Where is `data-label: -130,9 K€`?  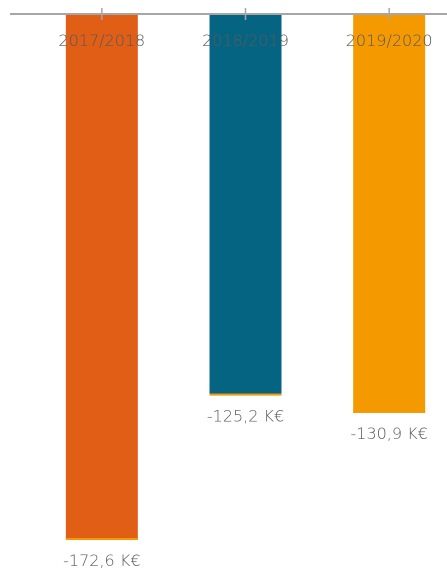
data-label: -130,9 K€ is located at coordinates (388, 433).